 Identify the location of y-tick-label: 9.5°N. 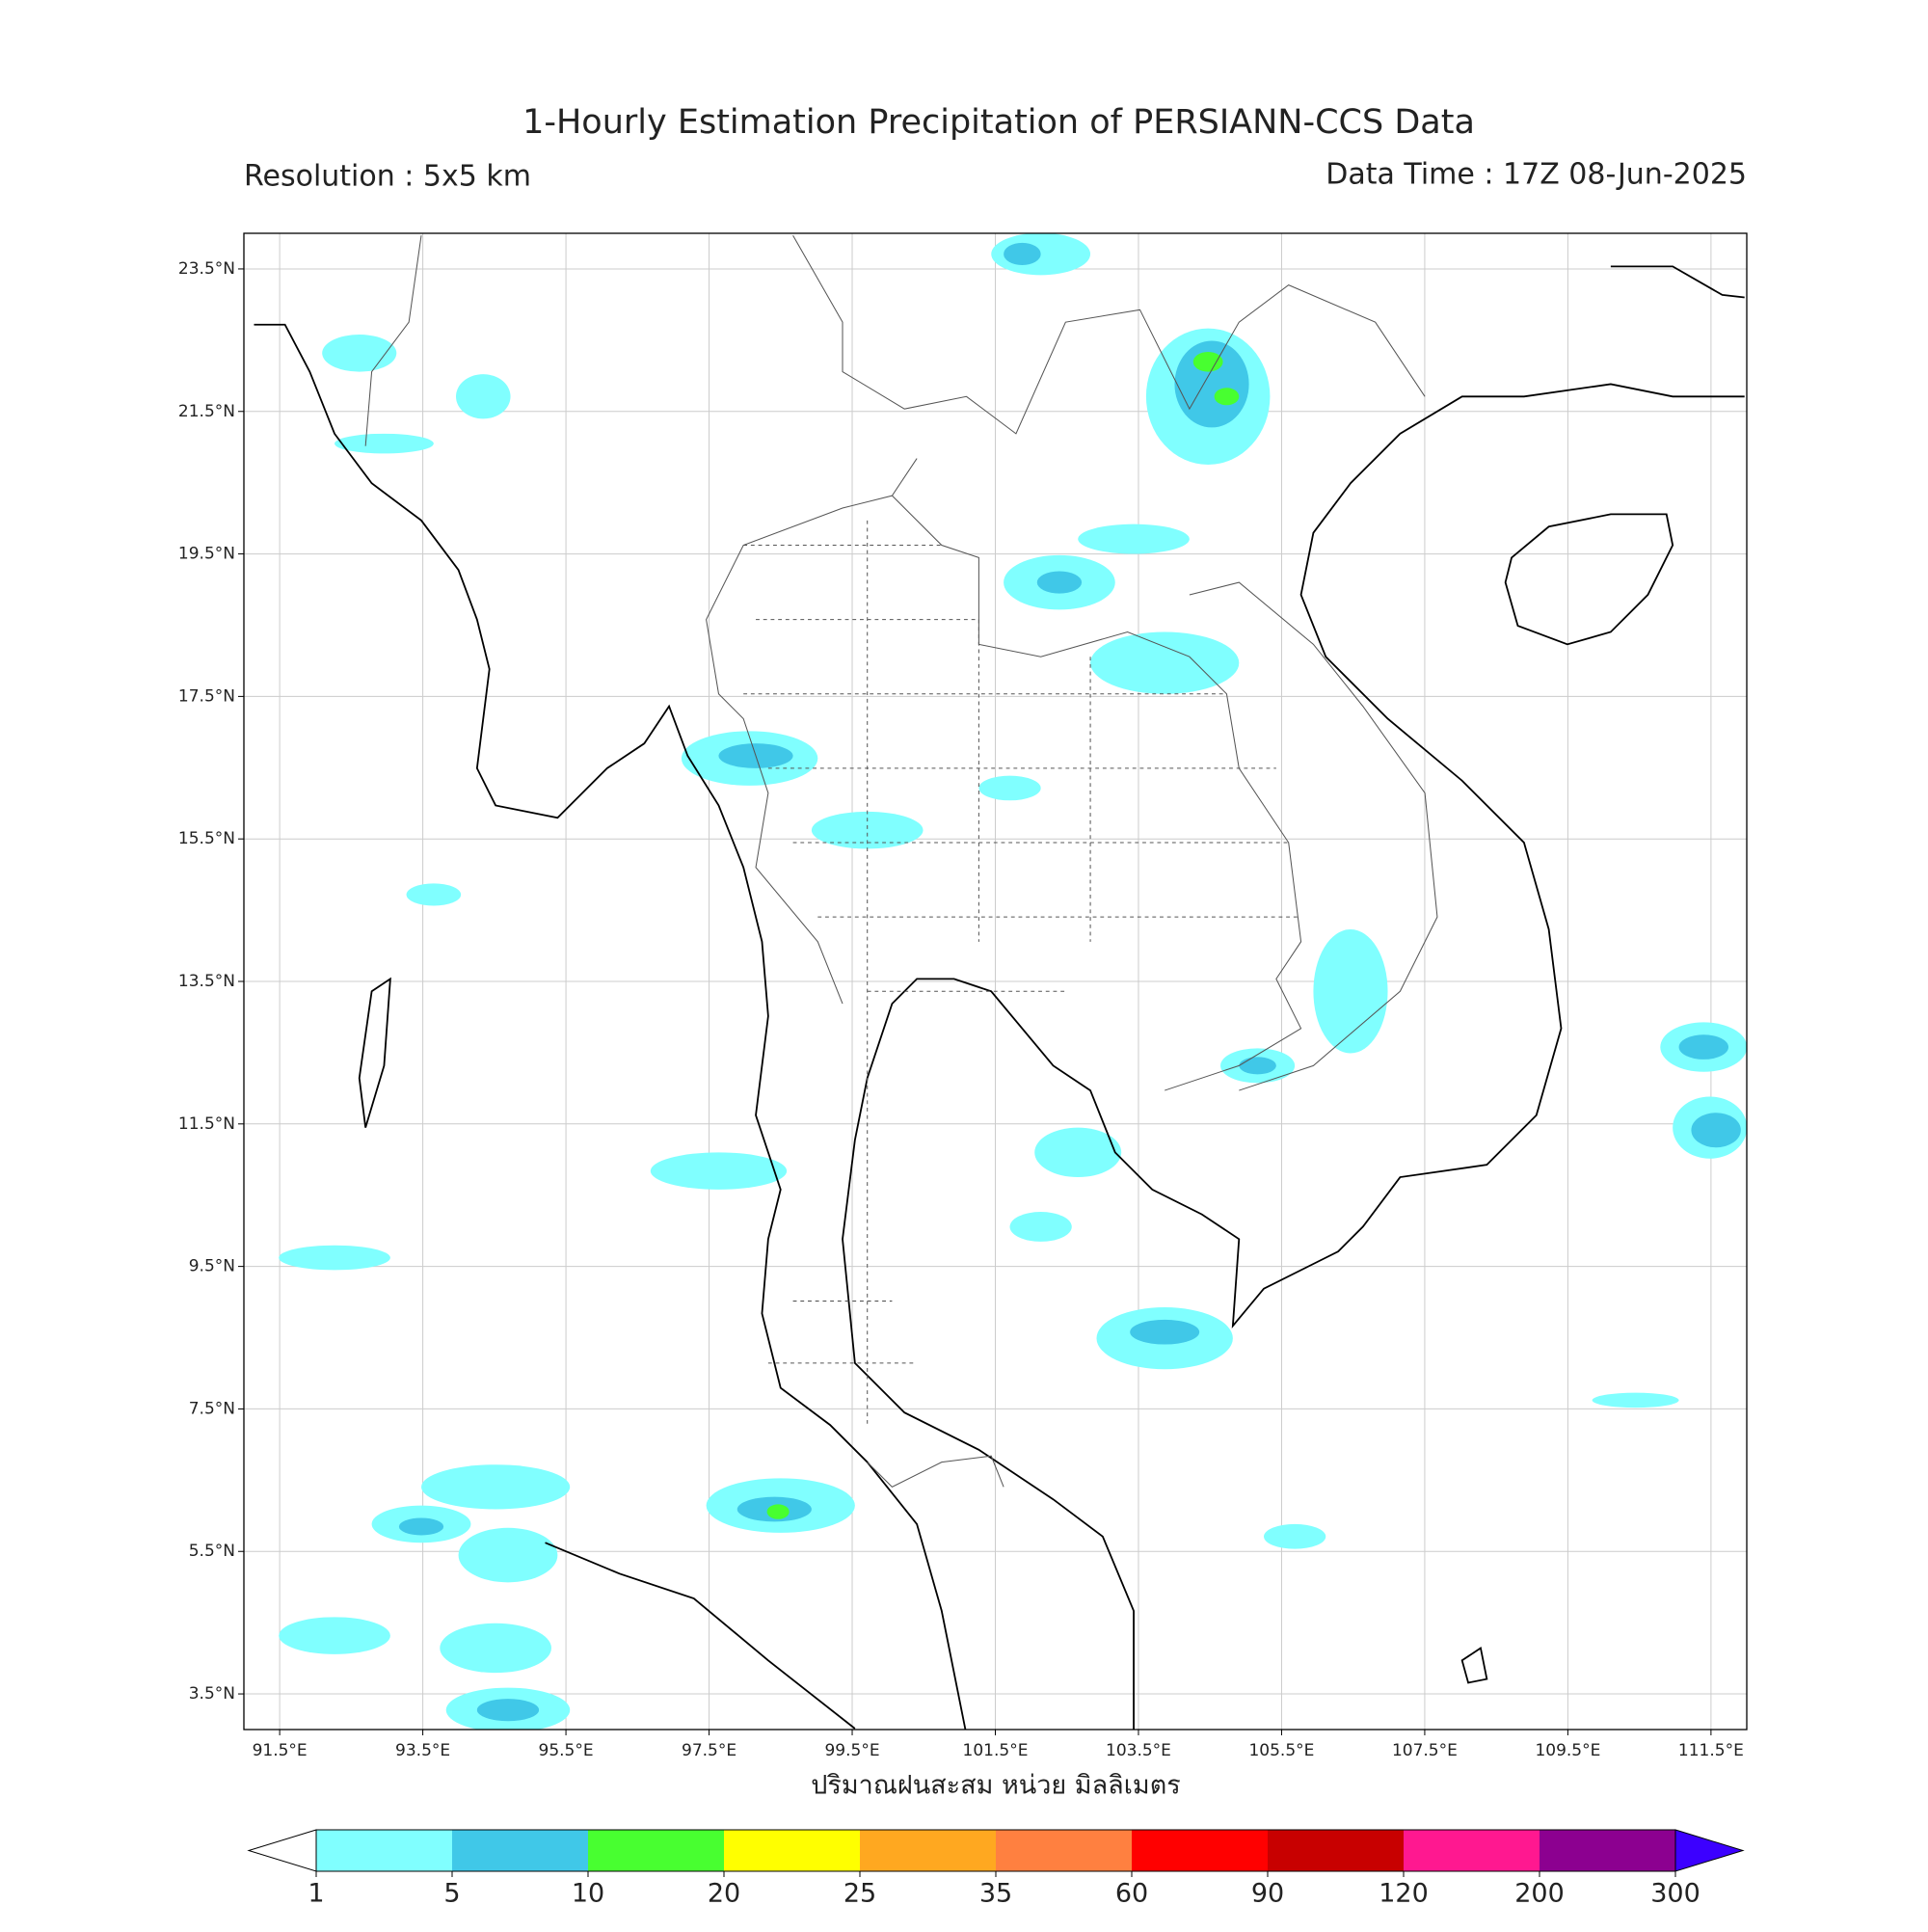
(212, 1267).